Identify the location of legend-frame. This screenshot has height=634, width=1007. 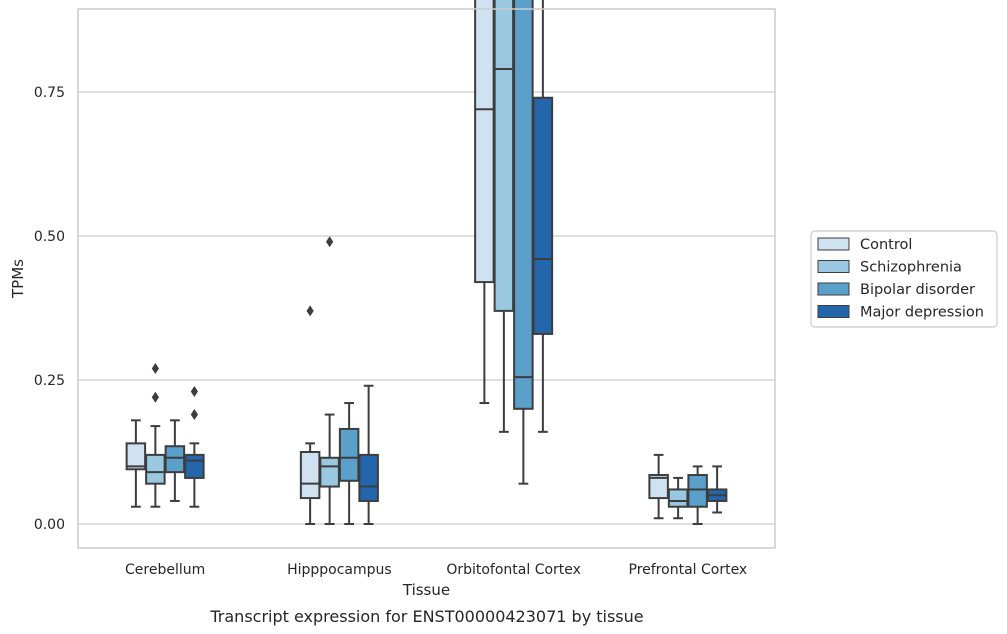
(904, 279).